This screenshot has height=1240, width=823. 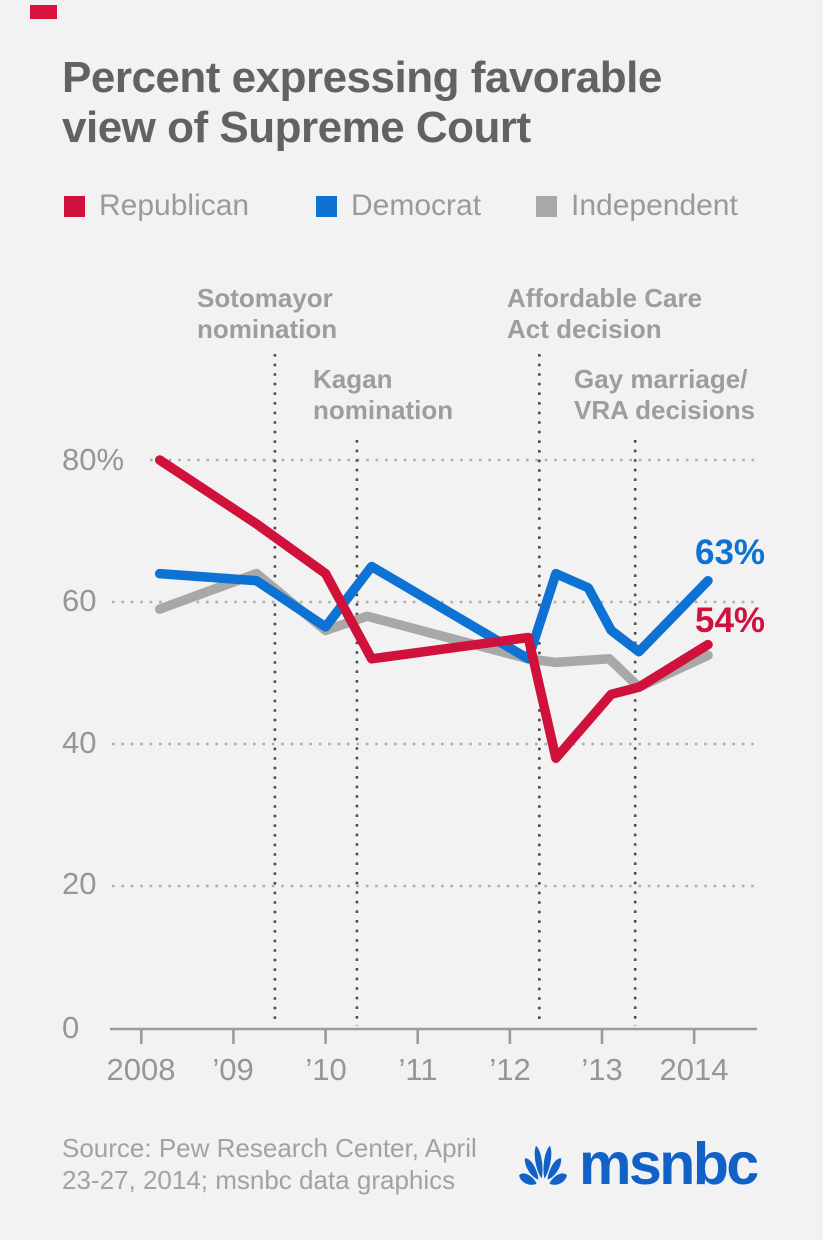 I want to click on legend-item-republican: Republican, so click(x=157, y=205).